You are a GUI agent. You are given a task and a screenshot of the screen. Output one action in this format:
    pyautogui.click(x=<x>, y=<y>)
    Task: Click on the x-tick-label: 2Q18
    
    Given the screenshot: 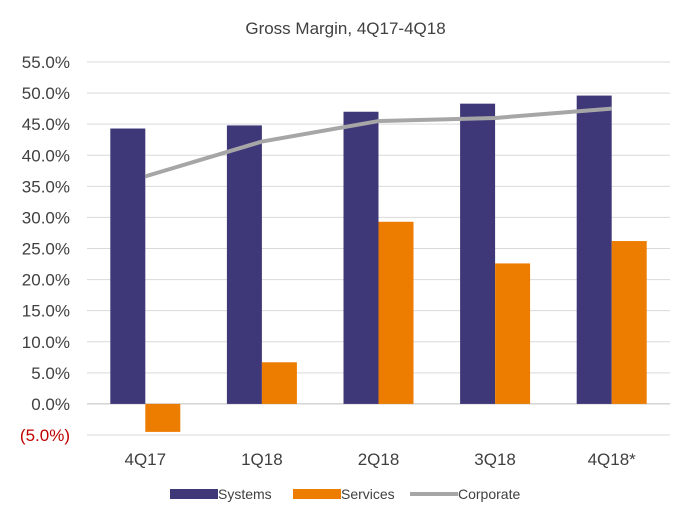 What is the action you would take?
    pyautogui.click(x=379, y=459)
    